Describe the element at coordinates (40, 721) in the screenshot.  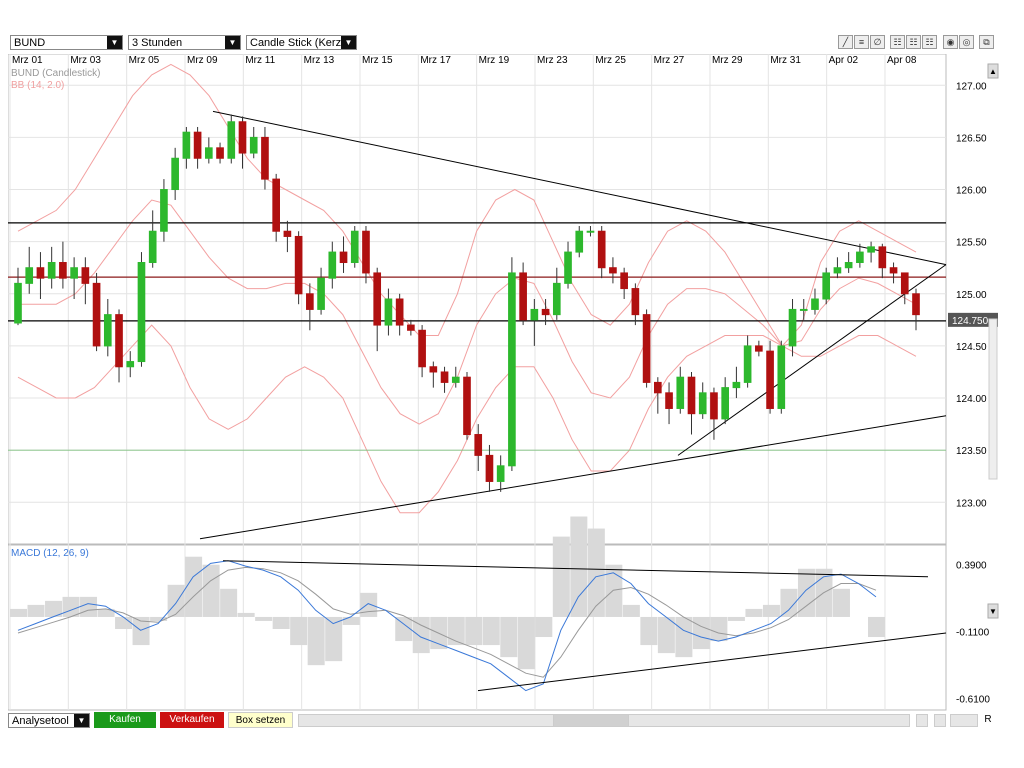
I see `analysetool-label: Analysetool` at that location.